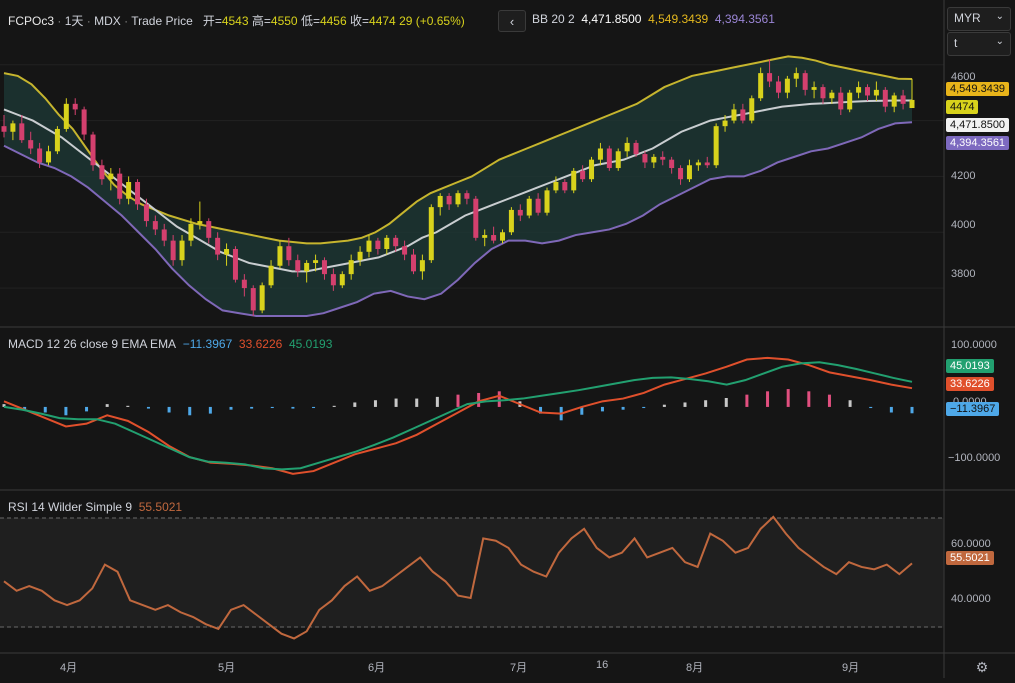 This screenshot has width=1015, height=683. I want to click on macd-signal-value: 45.0193, so click(310, 344).